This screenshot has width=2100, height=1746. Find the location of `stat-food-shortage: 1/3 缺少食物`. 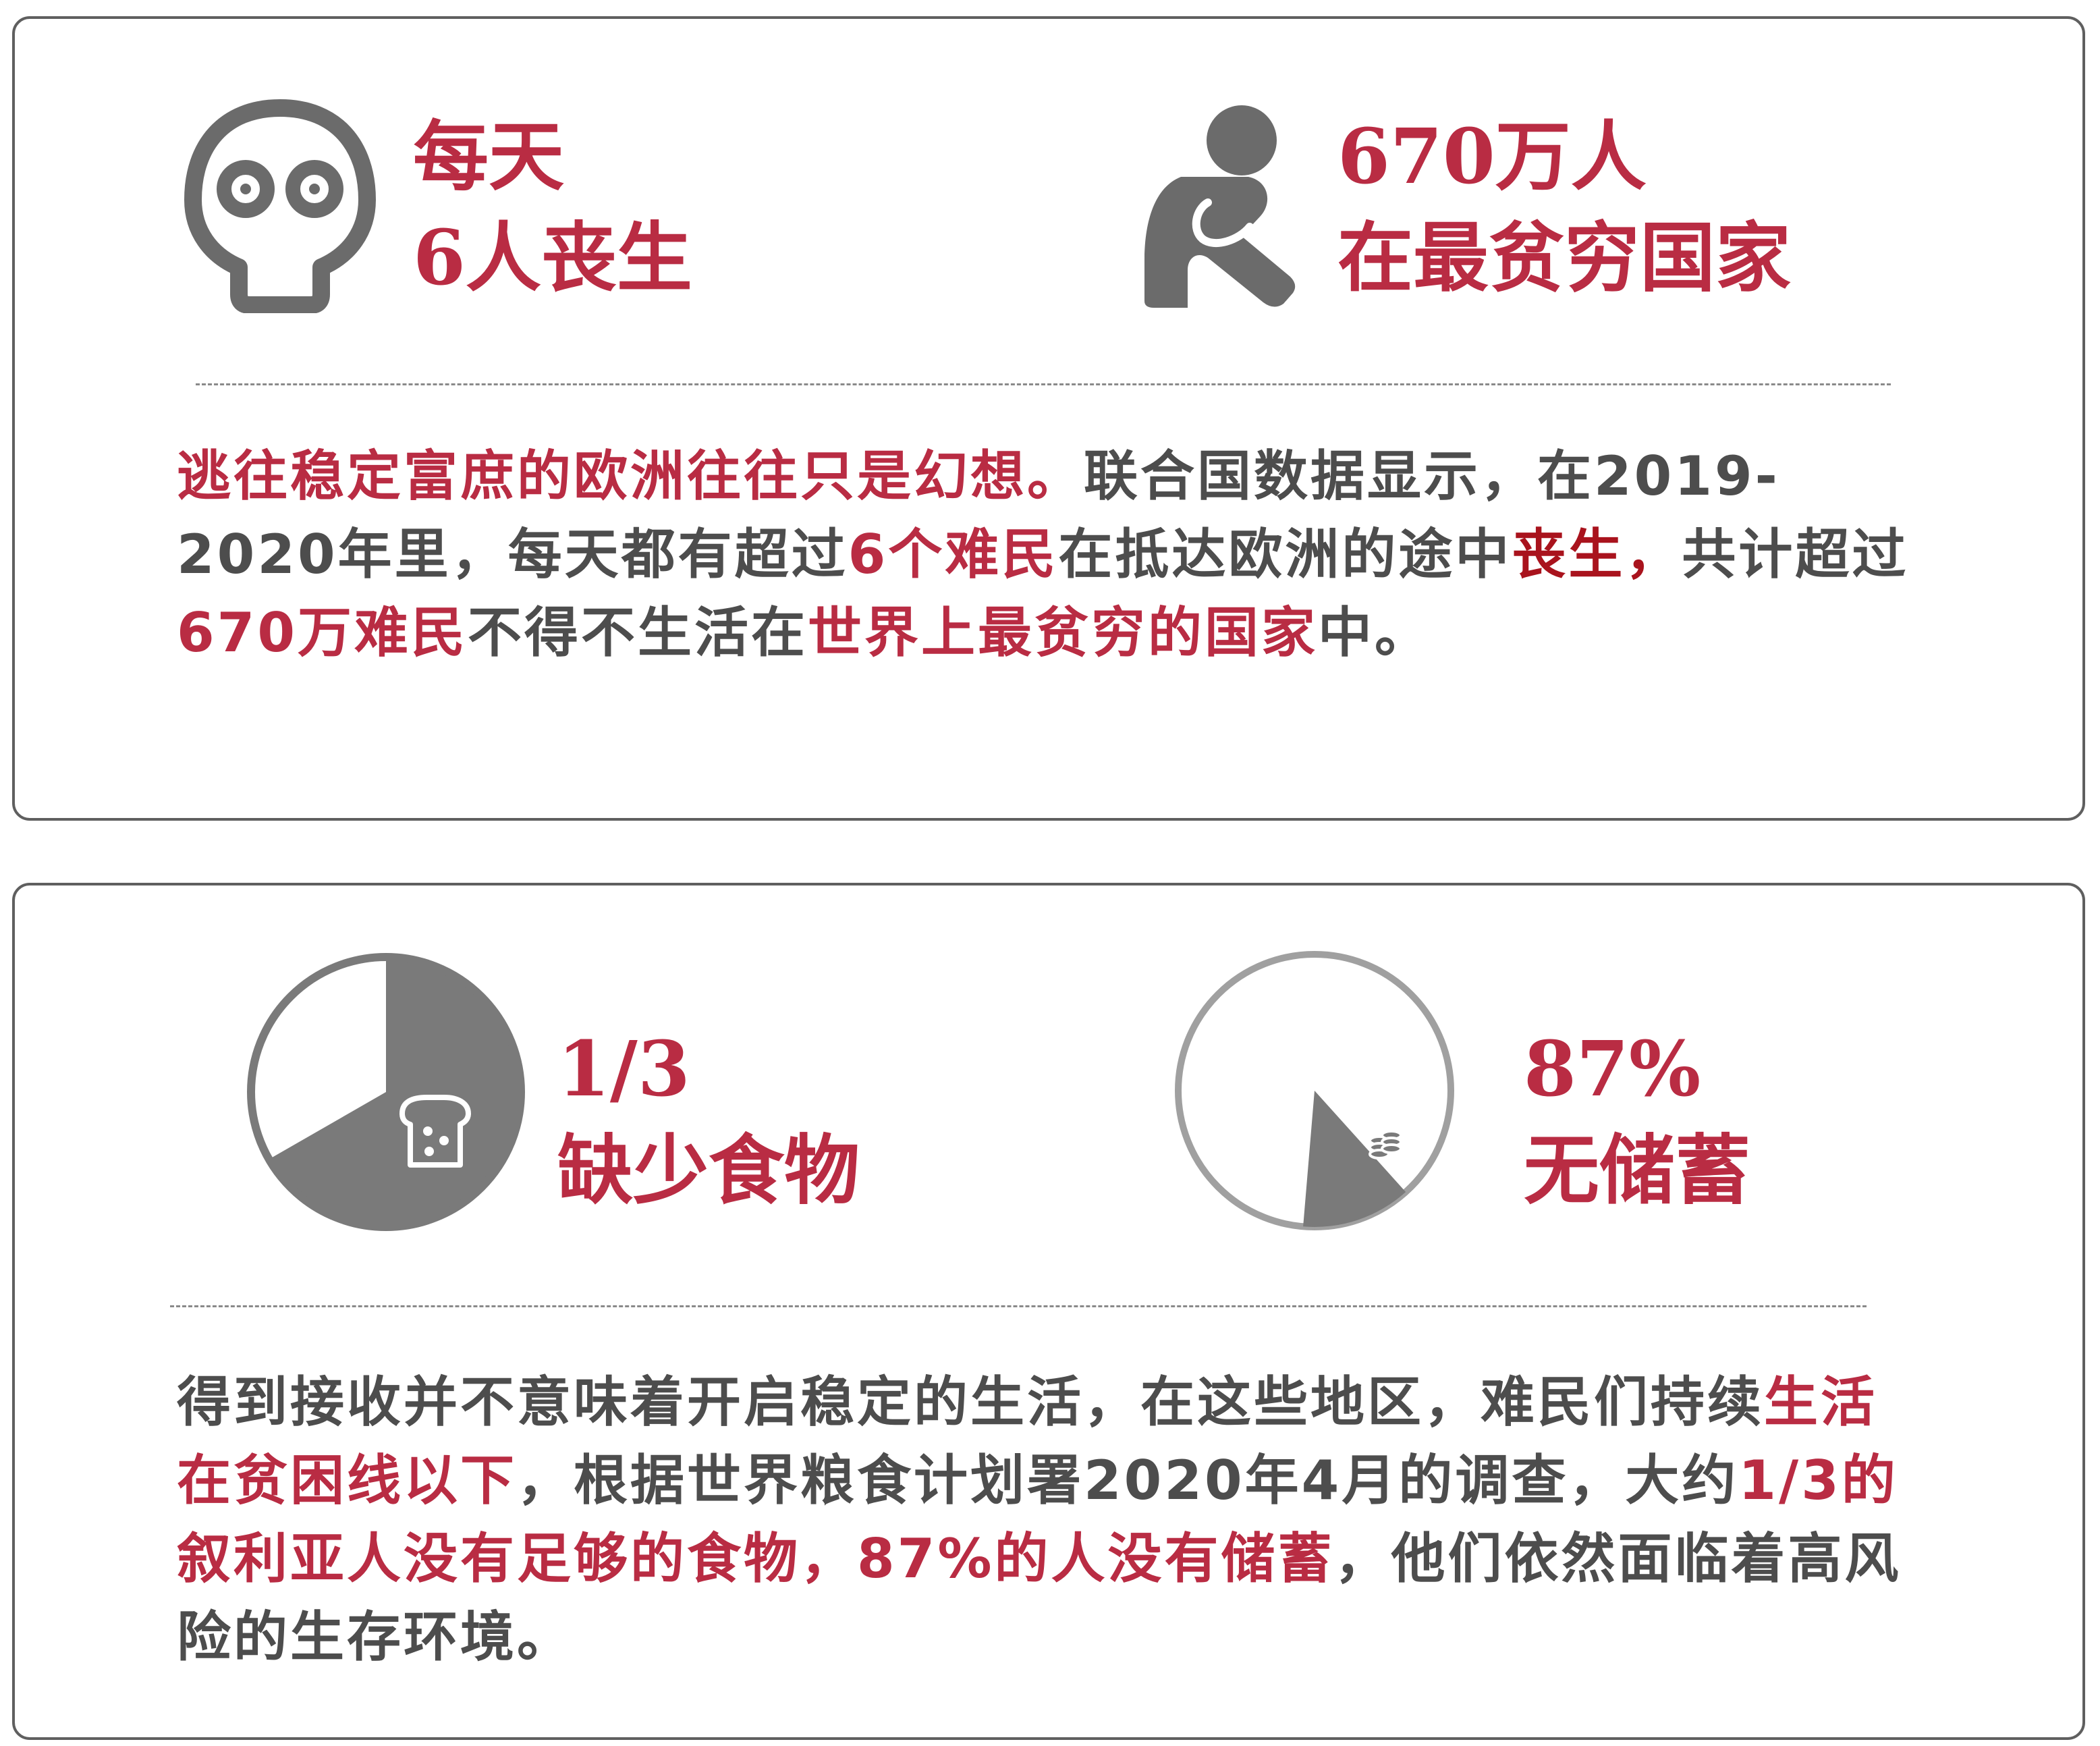

stat-food-shortage: 1/3 缺少食物 is located at coordinates (708, 1120).